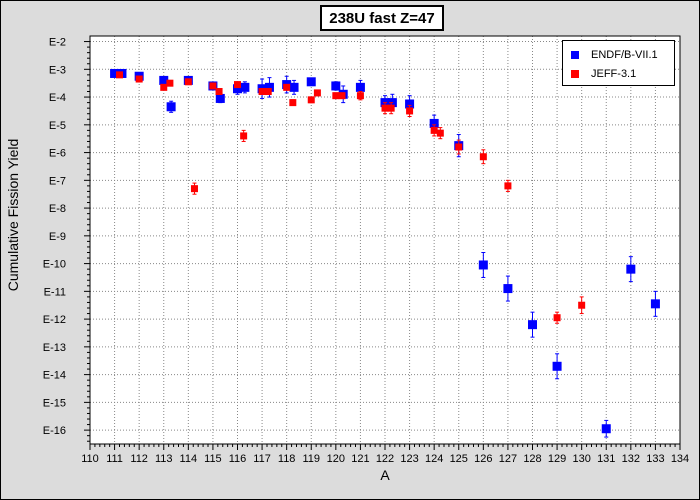 The image size is (700, 500). Describe the element at coordinates (139, 459) in the screenshot. I see `x-tick-label: 112` at that location.